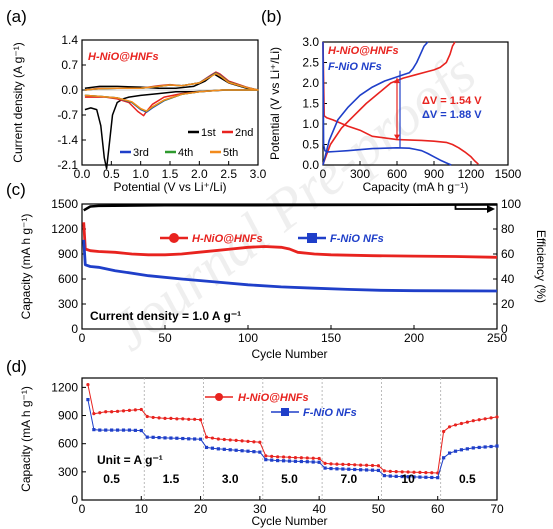 This screenshot has height=529, width=553. What do you see at coordinates (504, 329) in the screenshot?
I see `y-tick-label-right-c: 0` at bounding box center [504, 329].